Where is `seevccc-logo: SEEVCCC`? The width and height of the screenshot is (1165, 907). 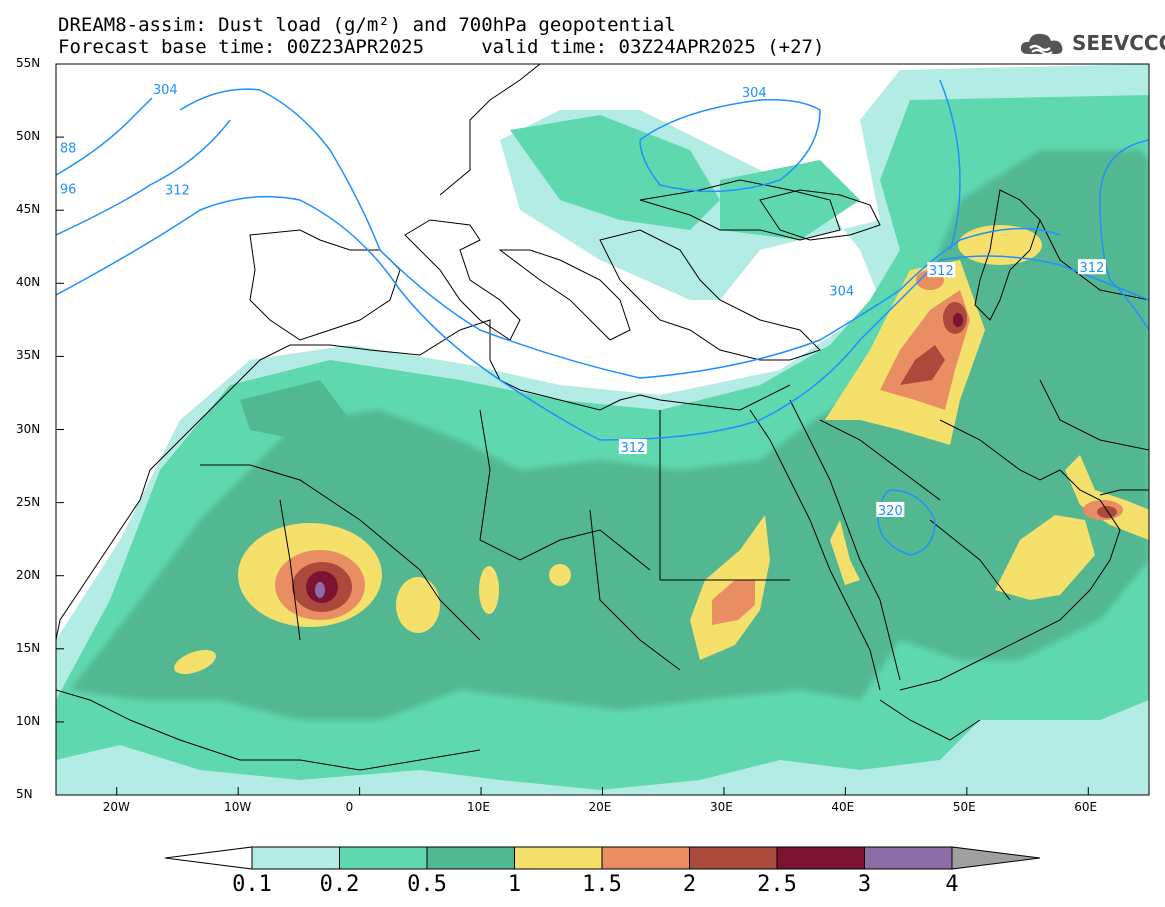 seevccc-logo: SEEVCCC is located at coordinates (1091, 43).